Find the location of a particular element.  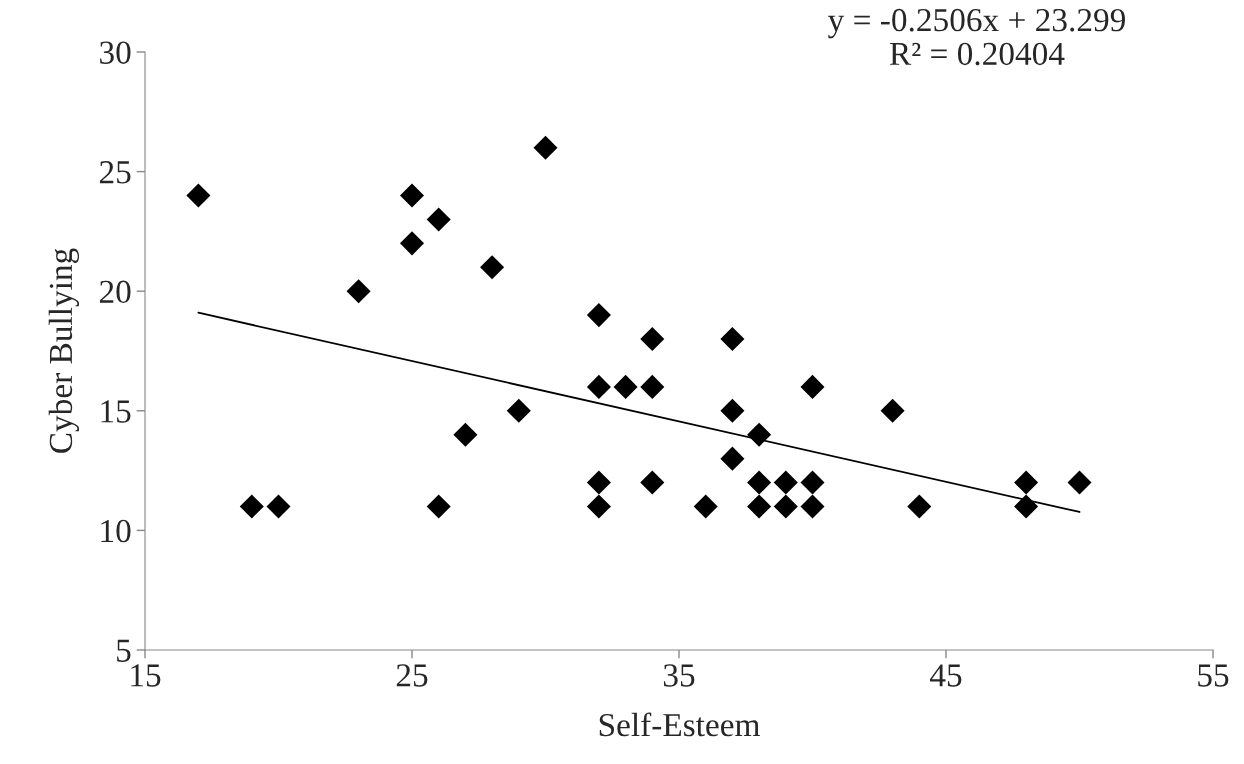

x-tick-label: 55 is located at coordinates (1213, 675).